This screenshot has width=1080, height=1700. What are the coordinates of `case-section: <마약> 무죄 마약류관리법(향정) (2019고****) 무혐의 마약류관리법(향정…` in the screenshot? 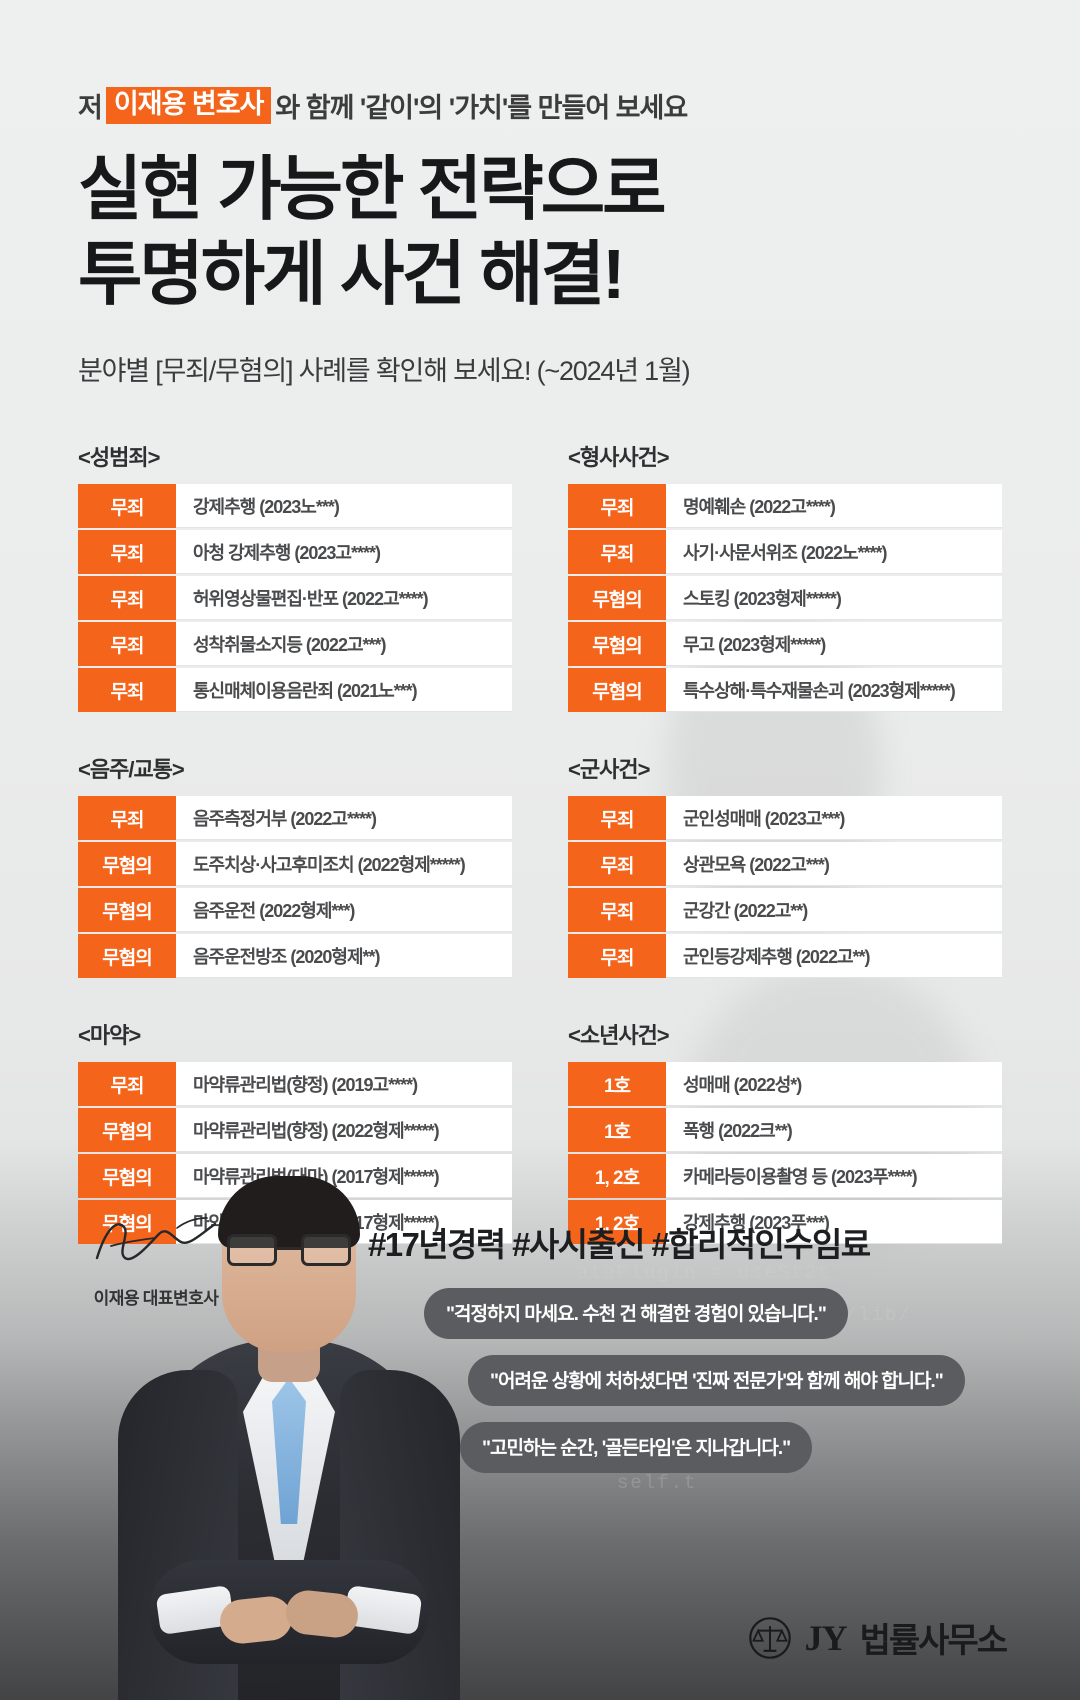 It's located at (295, 1132).